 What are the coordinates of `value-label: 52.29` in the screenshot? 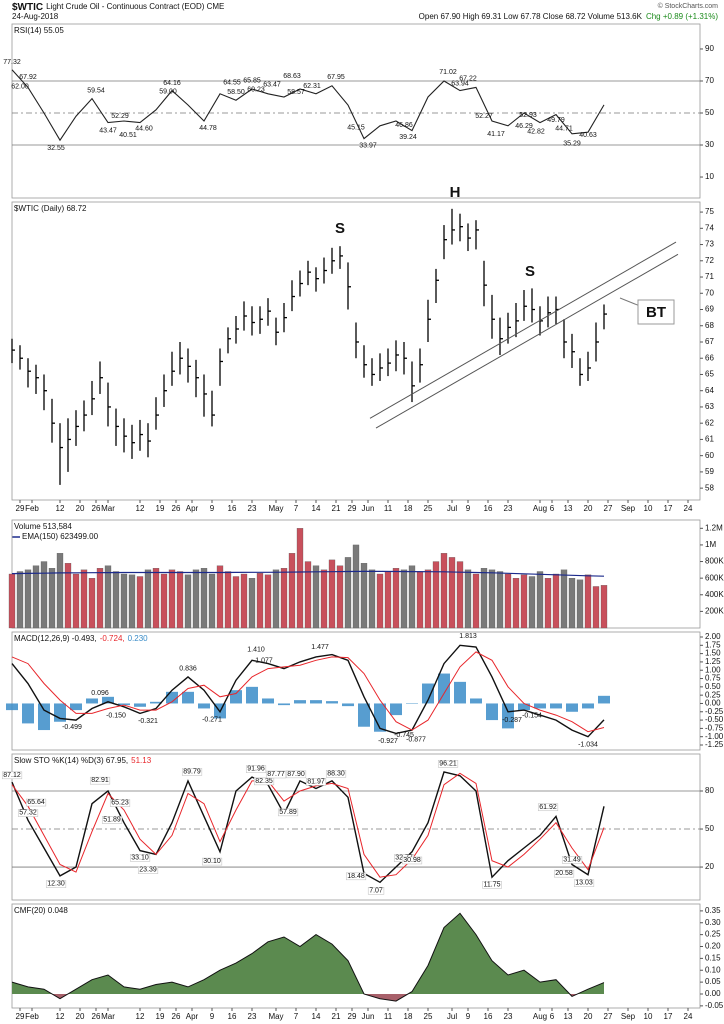 It's located at (120, 116).